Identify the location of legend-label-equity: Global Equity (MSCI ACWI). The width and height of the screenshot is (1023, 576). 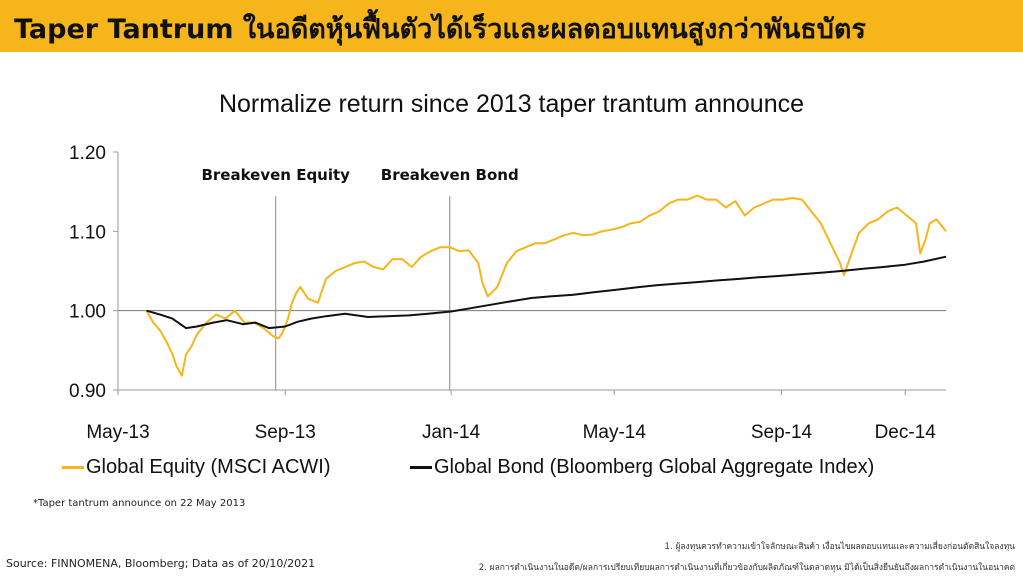
(208, 467).